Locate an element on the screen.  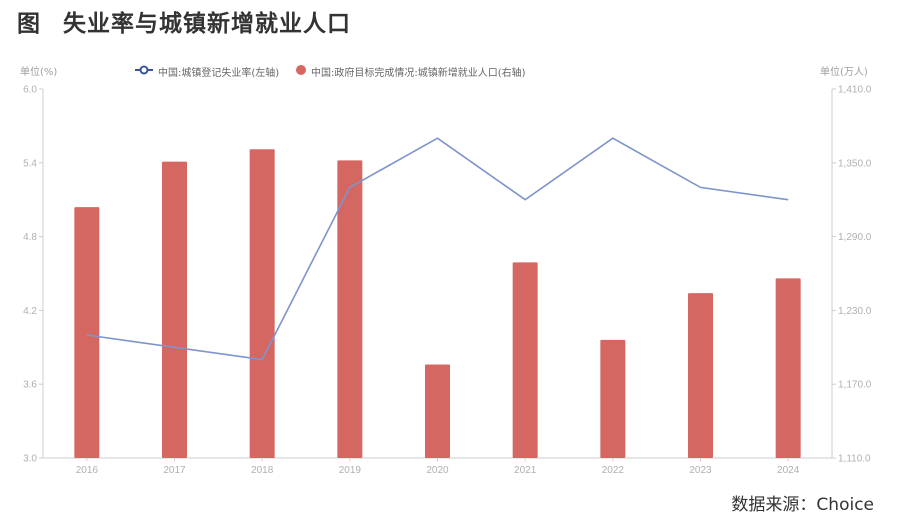
left-tick-label: 6.0 is located at coordinates (30, 90).